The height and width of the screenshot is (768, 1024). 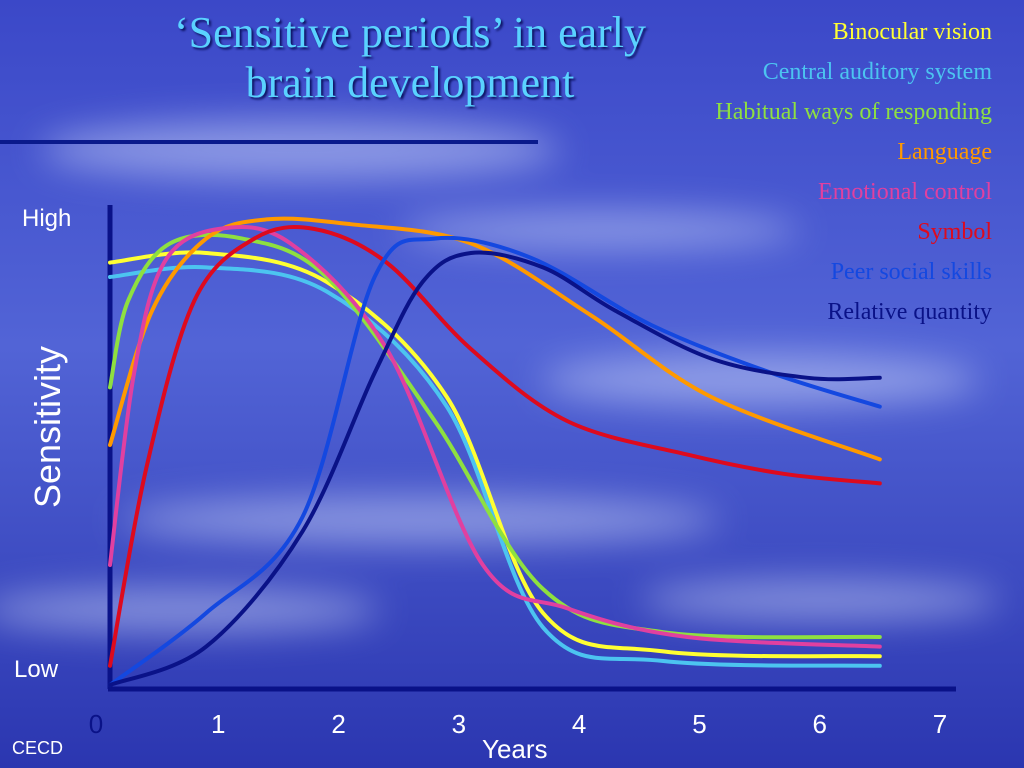 What do you see at coordinates (338, 724) in the screenshot?
I see `x-tick-label-2: 2` at bounding box center [338, 724].